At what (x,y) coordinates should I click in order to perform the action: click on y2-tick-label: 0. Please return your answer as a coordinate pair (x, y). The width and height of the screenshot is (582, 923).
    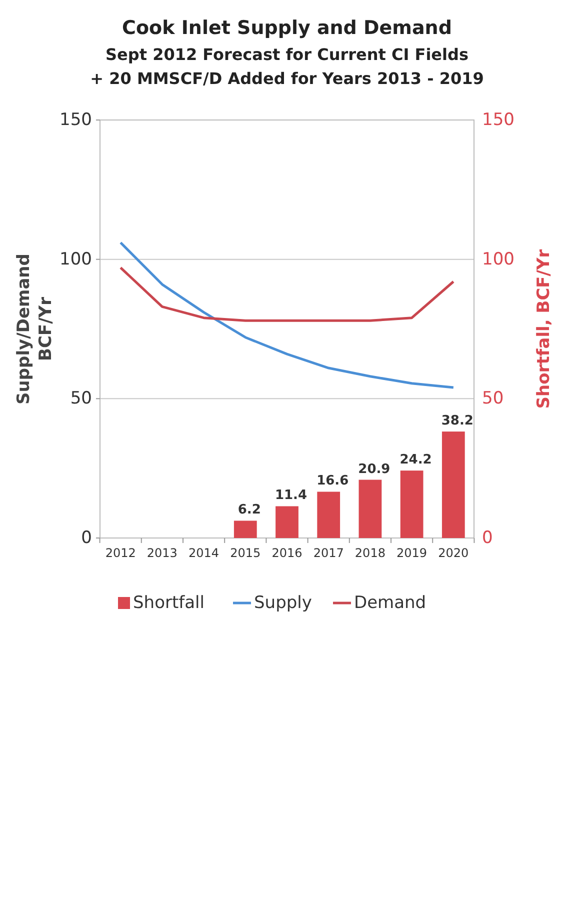
    Looking at the image, I should click on (487, 538).